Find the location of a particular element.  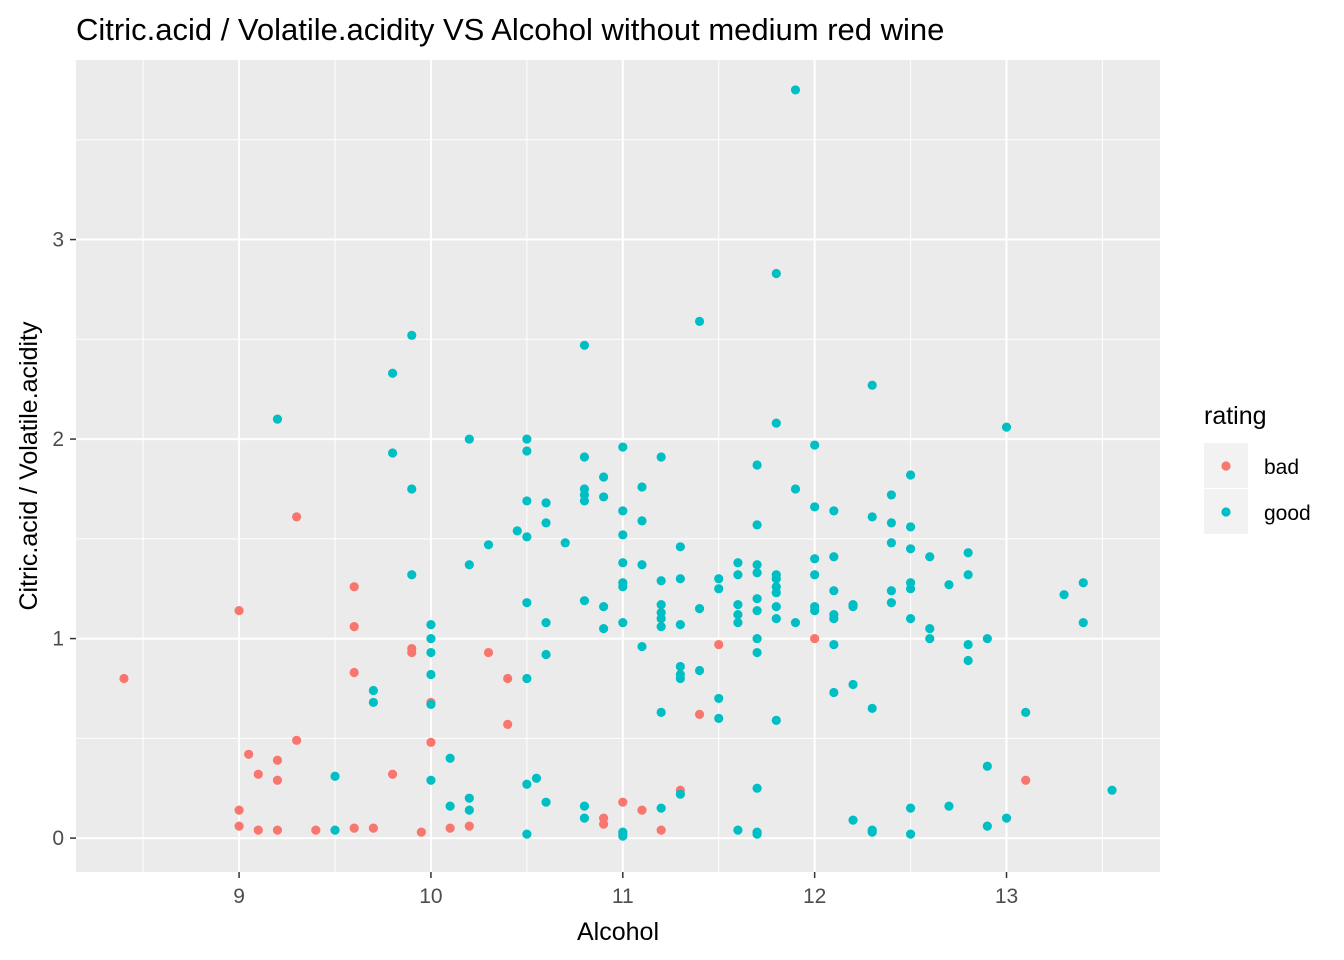

y-tick-label: 1 is located at coordinates (58, 639).